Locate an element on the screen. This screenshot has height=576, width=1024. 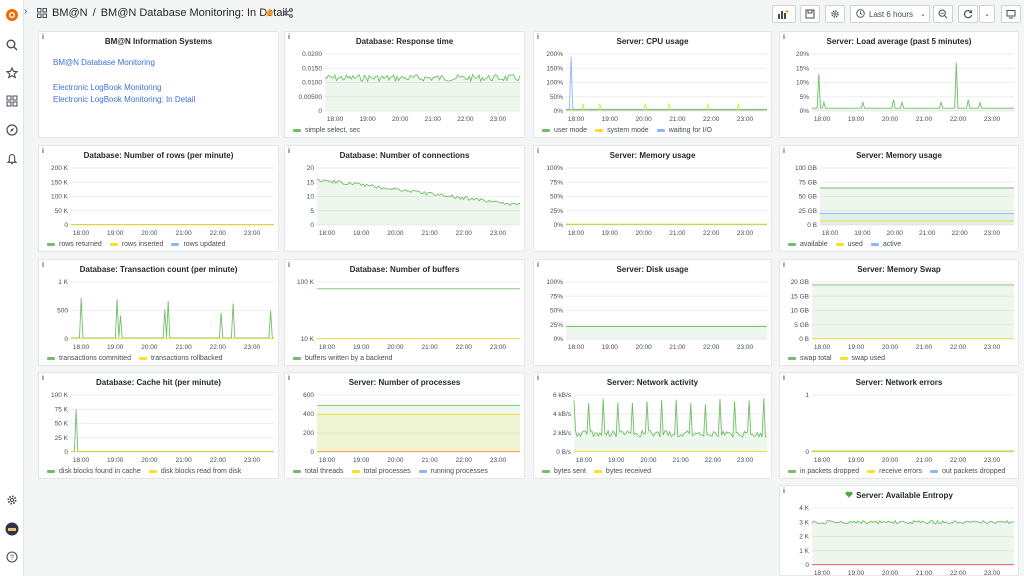
legend-item: system mode is located at coordinates (622, 130).